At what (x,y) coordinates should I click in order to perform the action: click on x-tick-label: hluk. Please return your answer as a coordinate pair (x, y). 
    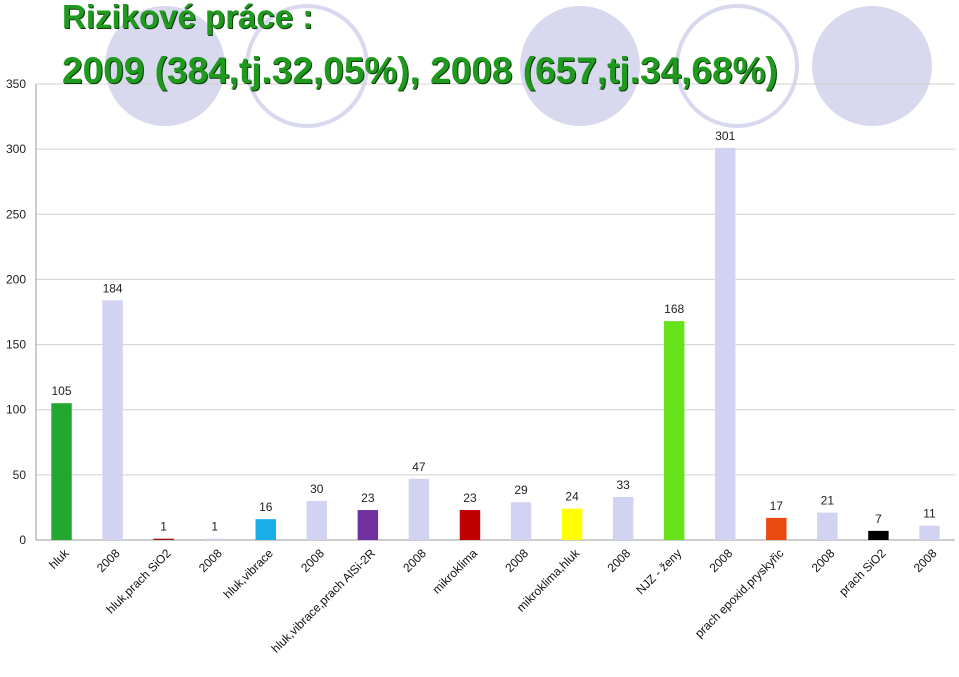
    Looking at the image, I should click on (59, 559).